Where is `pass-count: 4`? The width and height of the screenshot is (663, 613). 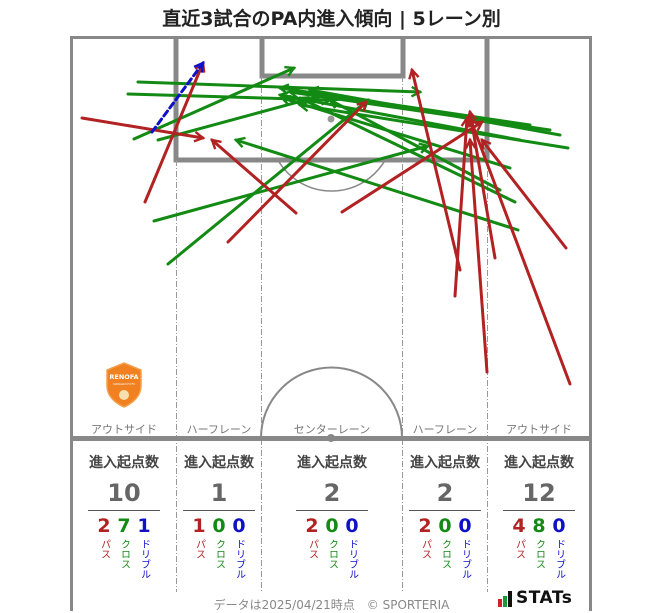 pass-count: 4 is located at coordinates (519, 526).